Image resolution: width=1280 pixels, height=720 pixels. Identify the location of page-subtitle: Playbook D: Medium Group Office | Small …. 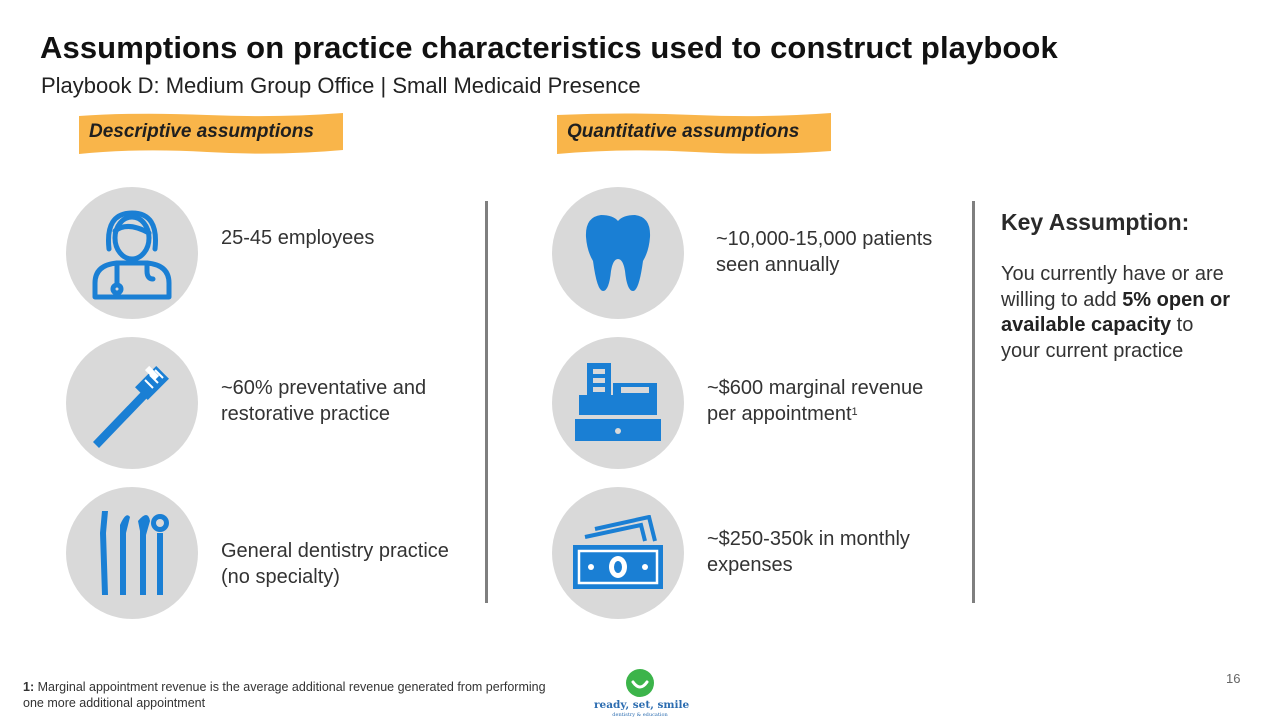
(341, 85).